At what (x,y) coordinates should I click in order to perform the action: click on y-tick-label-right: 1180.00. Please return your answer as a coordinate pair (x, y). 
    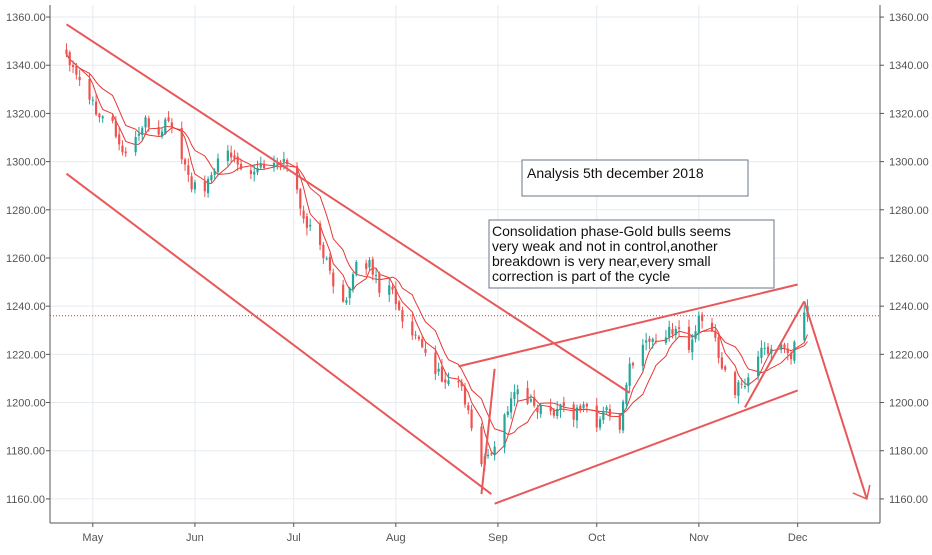
    Looking at the image, I should click on (908, 452).